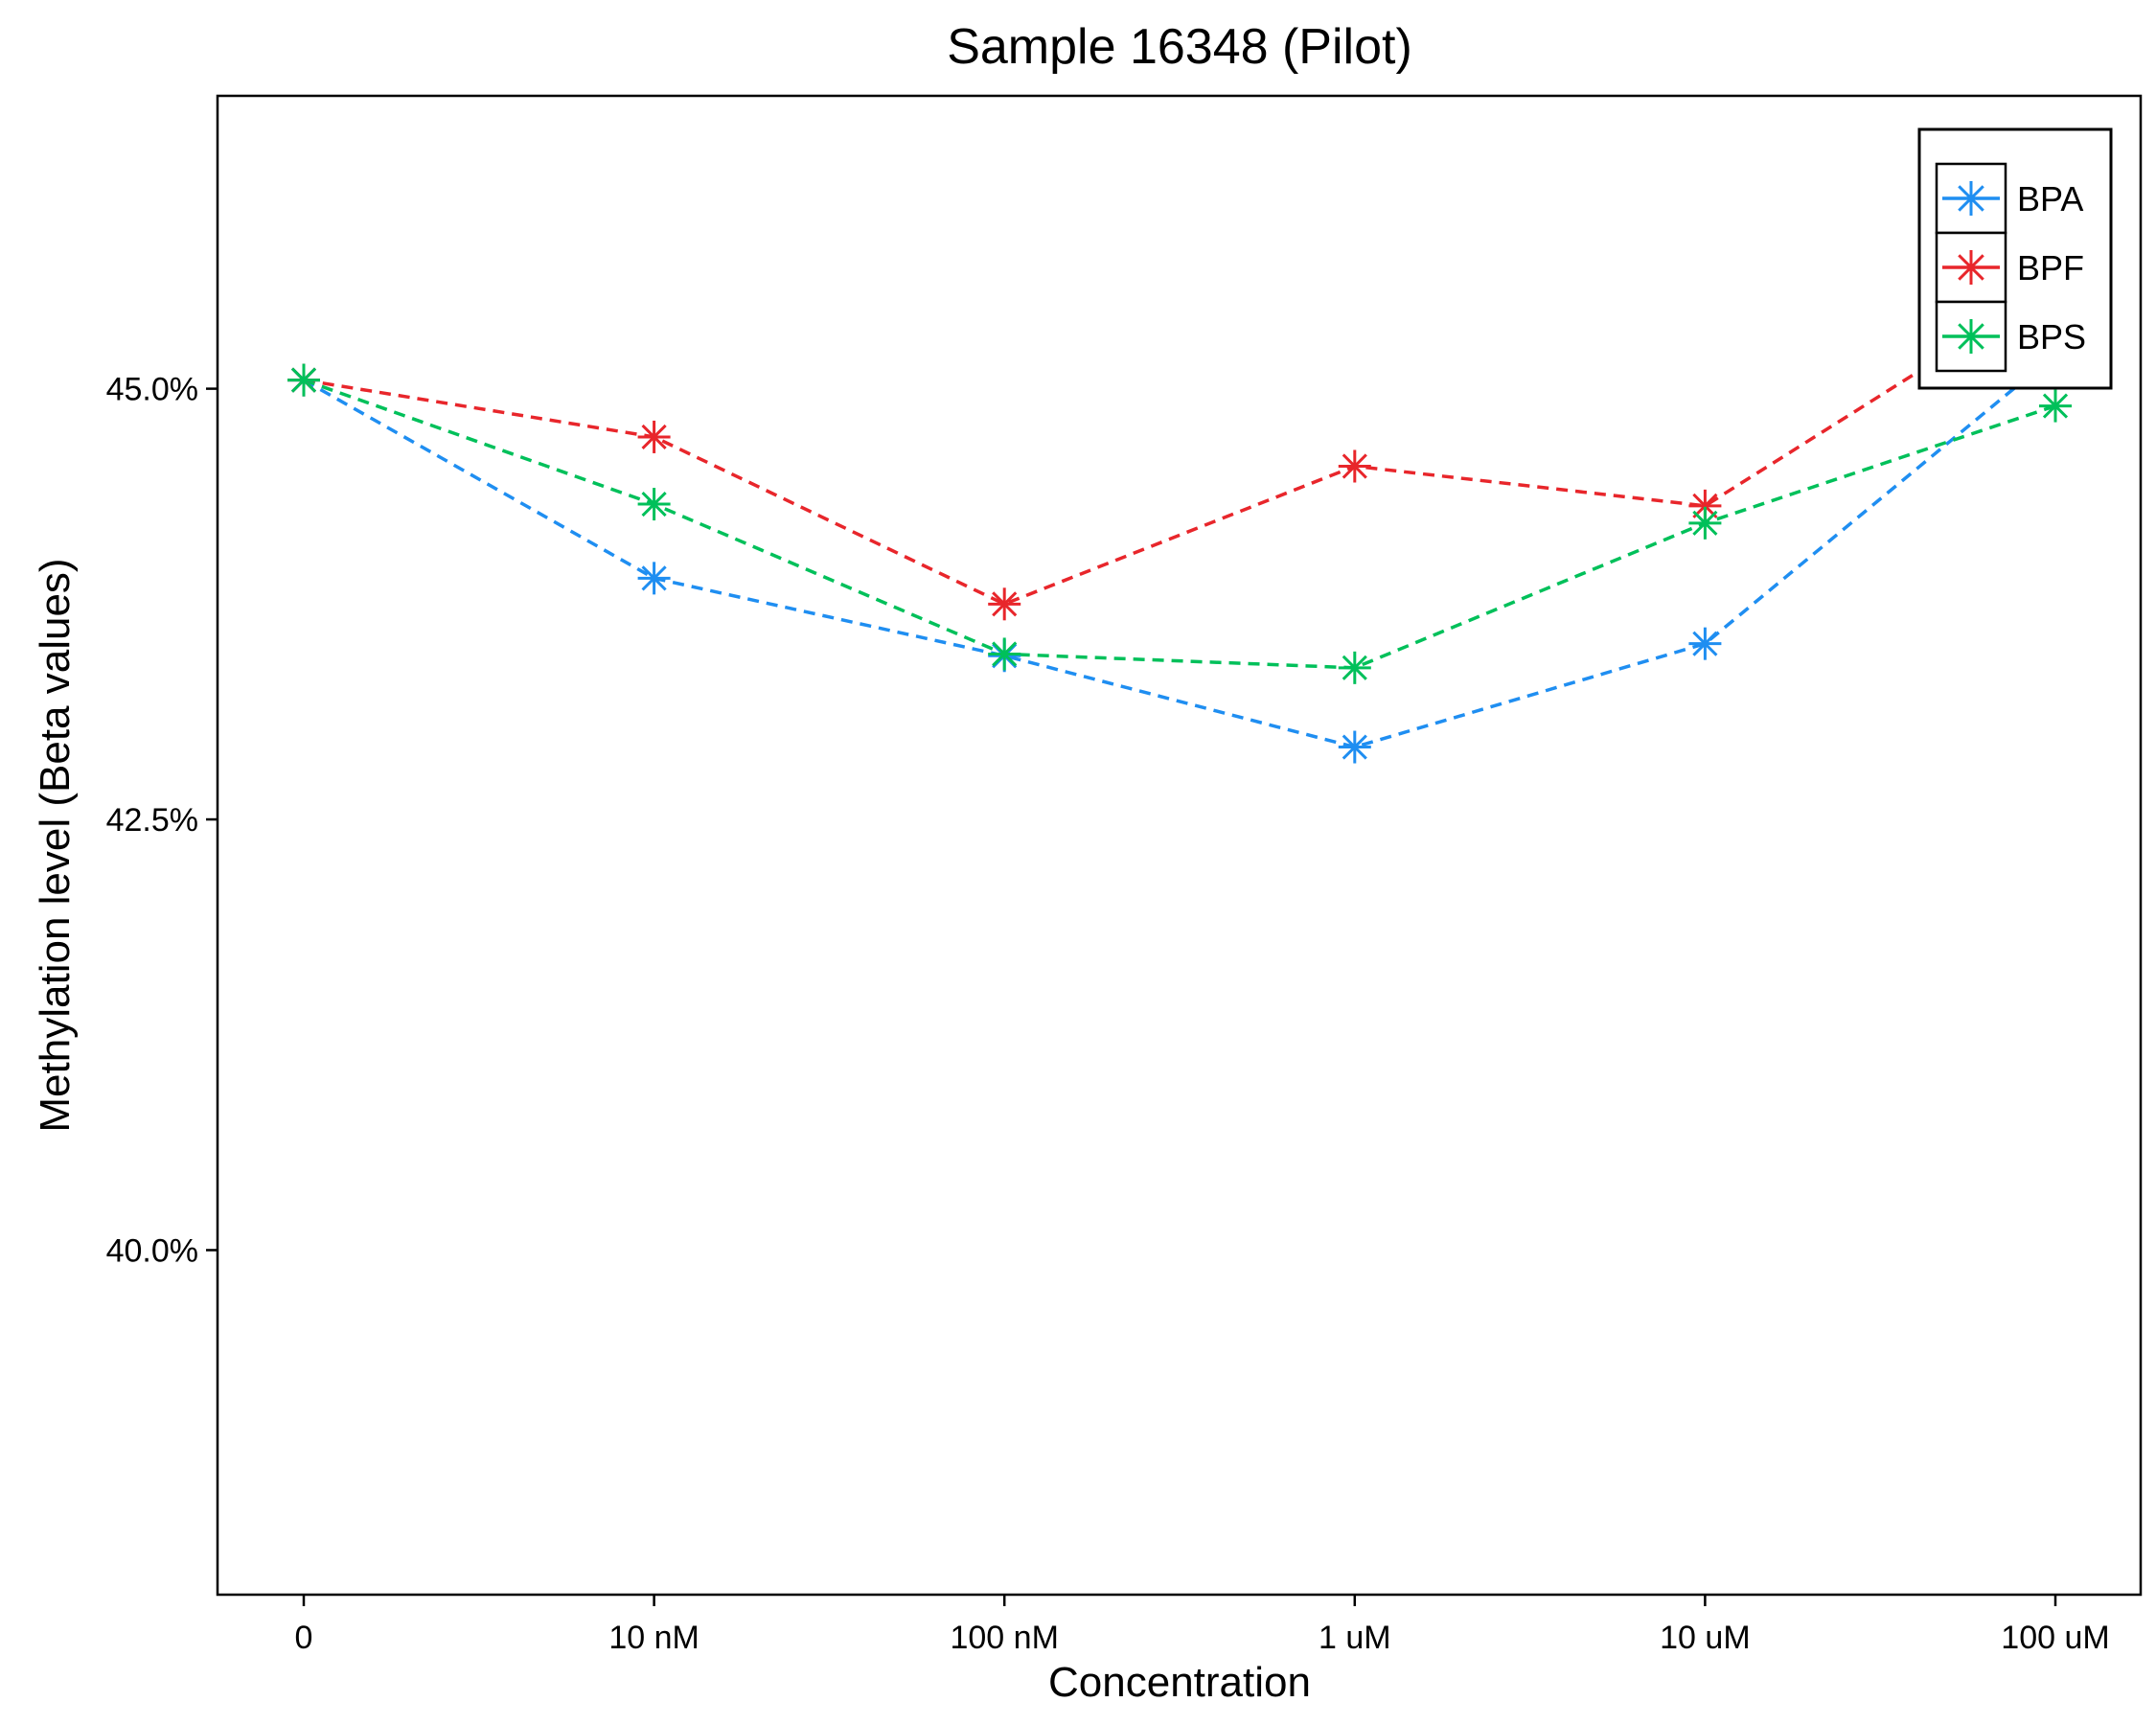  Describe the element at coordinates (1971, 267) in the screenshot. I see `legend-marker-bpf` at that location.